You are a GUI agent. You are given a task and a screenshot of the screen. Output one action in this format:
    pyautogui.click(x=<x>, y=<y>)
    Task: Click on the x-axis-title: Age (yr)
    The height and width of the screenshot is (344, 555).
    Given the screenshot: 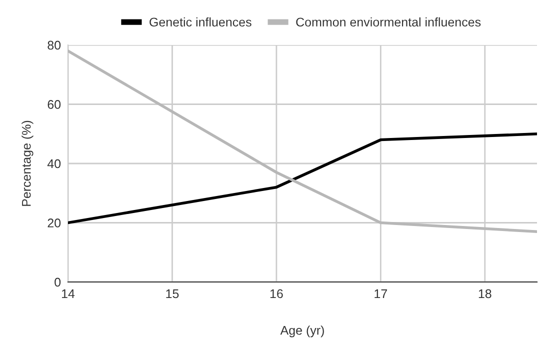 What is the action you would take?
    pyautogui.click(x=302, y=332)
    